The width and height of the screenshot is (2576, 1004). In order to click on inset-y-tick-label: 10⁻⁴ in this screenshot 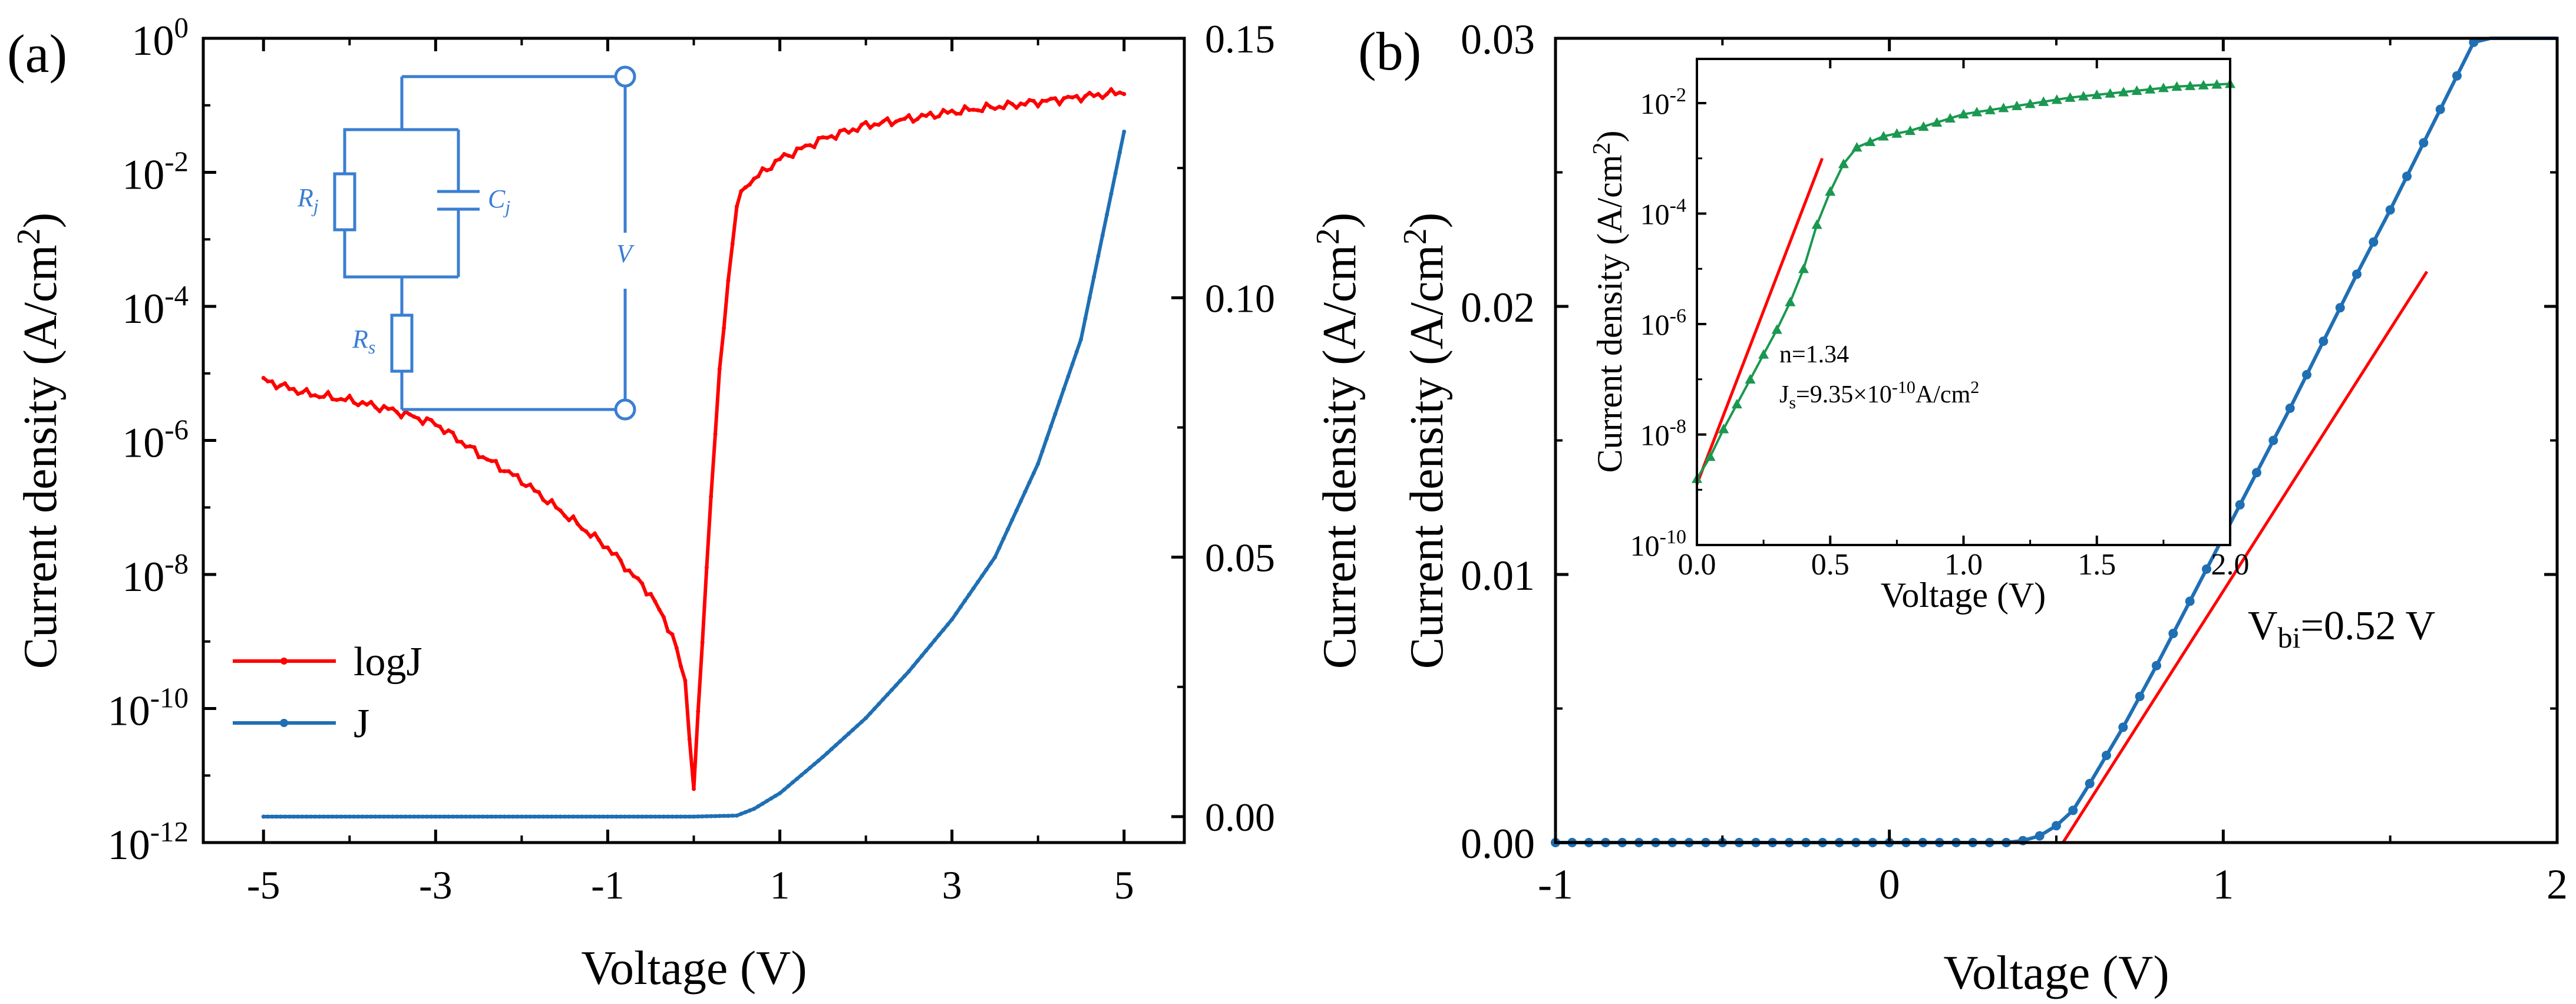, I will do `click(1663, 213)`.